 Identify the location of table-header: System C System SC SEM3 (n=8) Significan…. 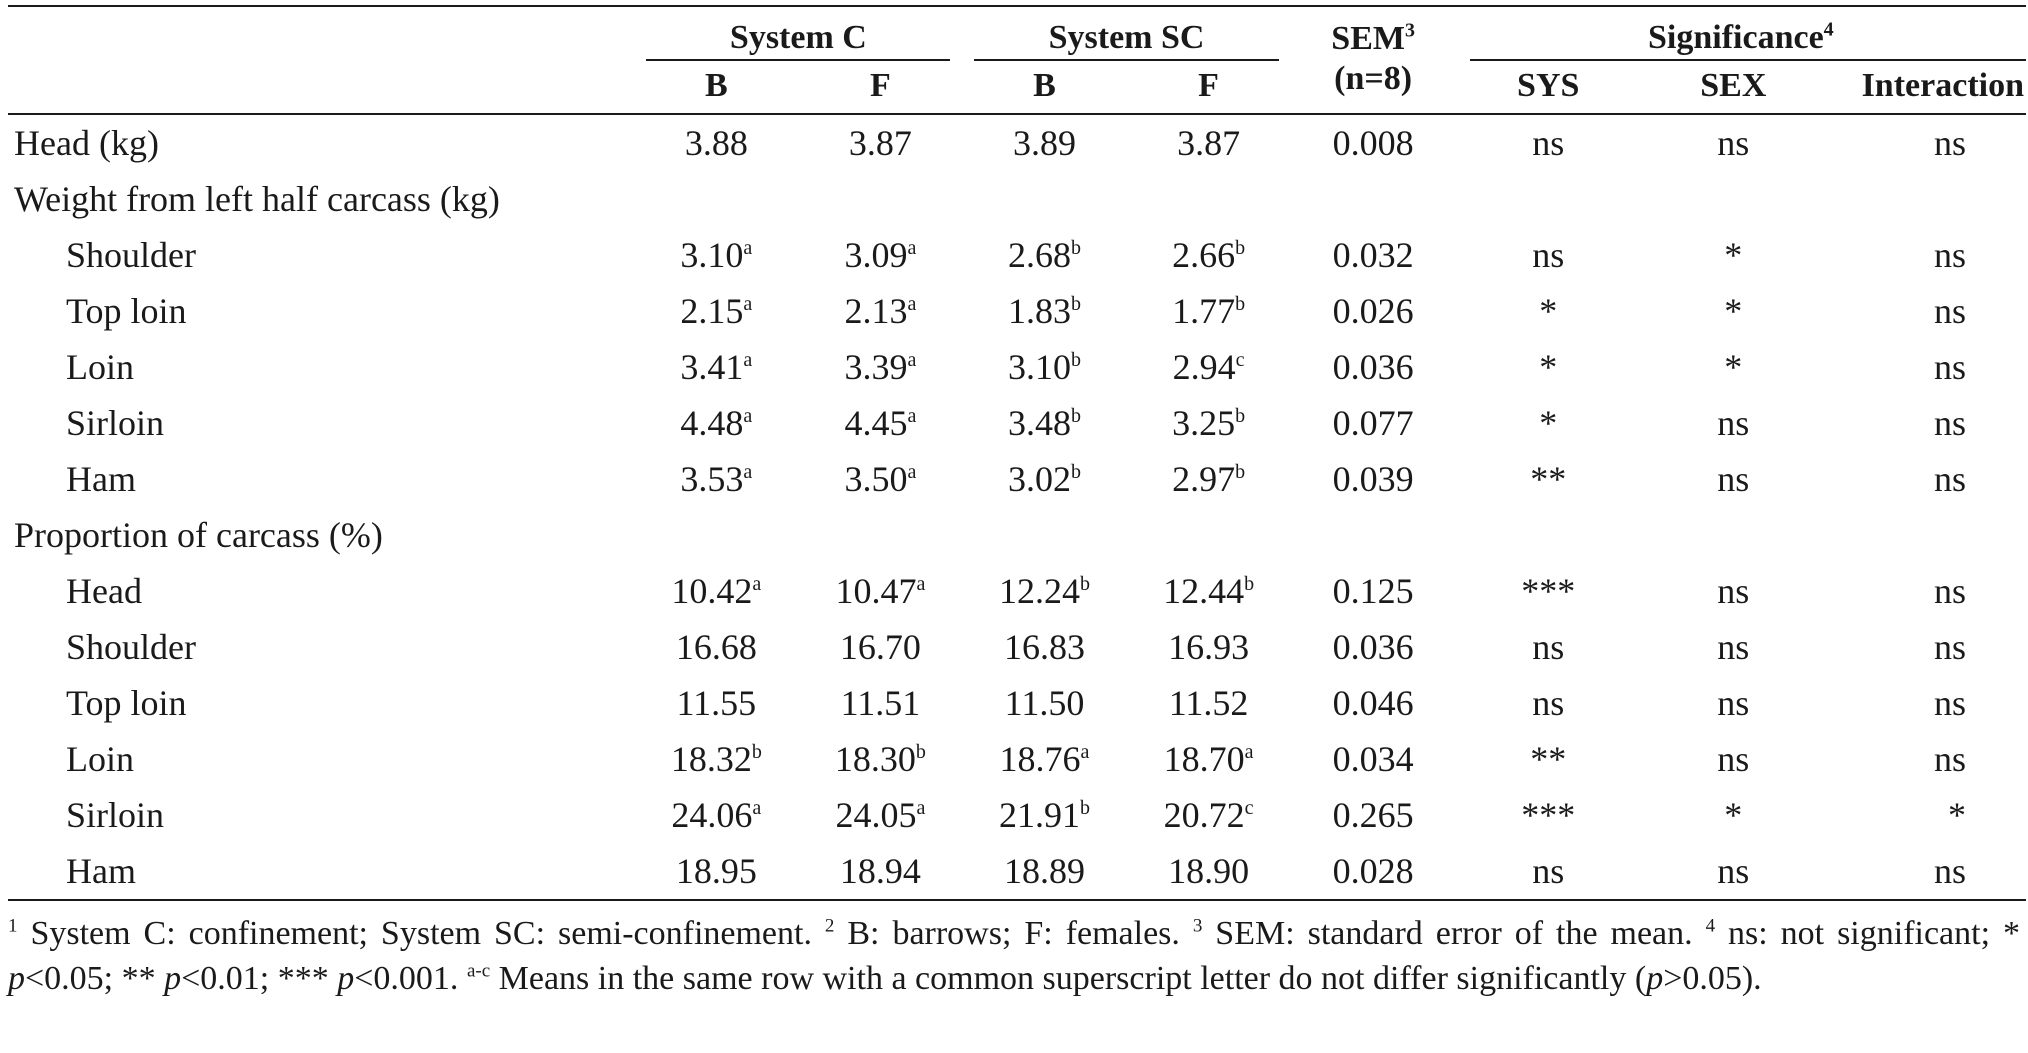
(1017, 60).